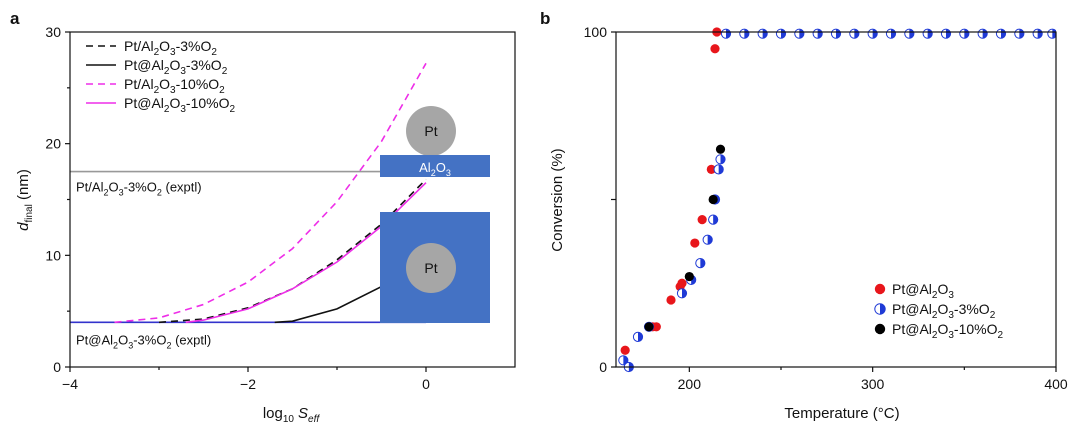 The width and height of the screenshot is (1080, 445). I want to click on pt-particle-top-label: Pt, so click(430, 131).